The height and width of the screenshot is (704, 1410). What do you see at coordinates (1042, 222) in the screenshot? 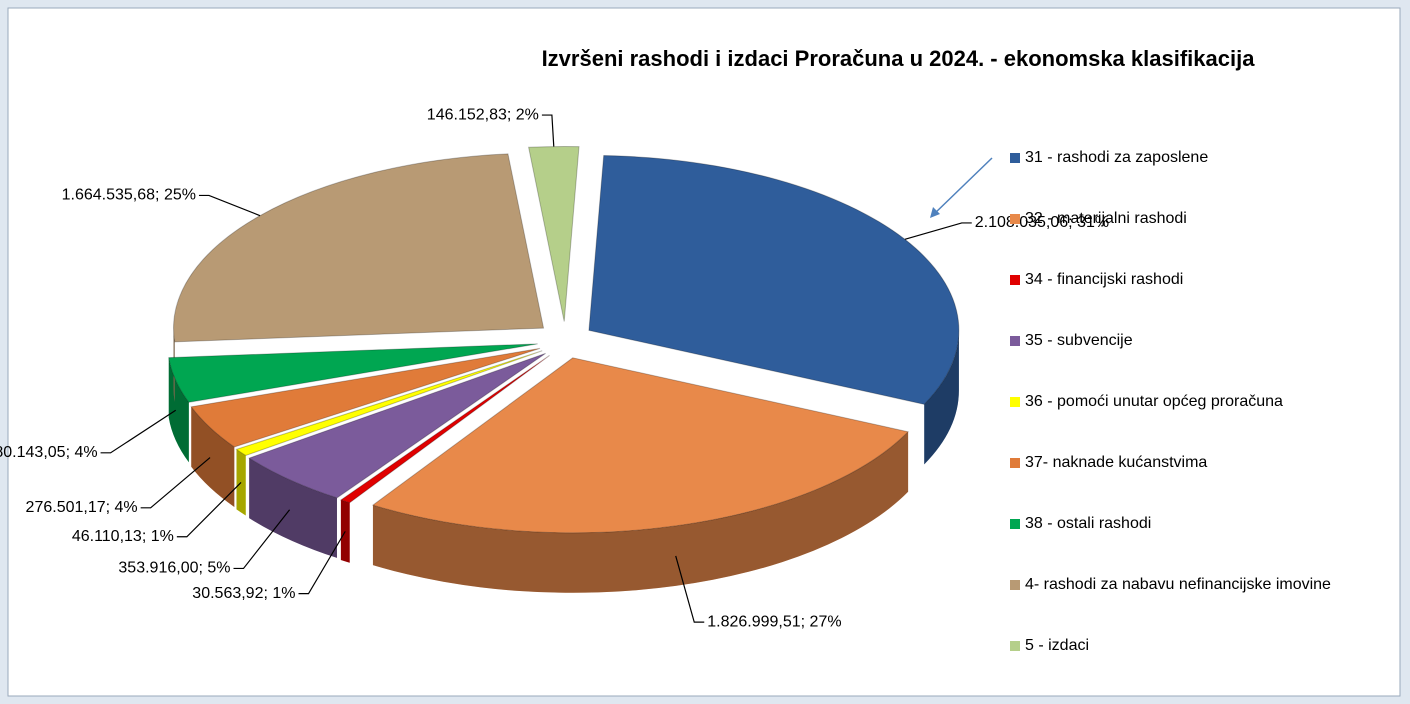
I see `data-label: 2.108.035,06; 31%` at bounding box center [1042, 222].